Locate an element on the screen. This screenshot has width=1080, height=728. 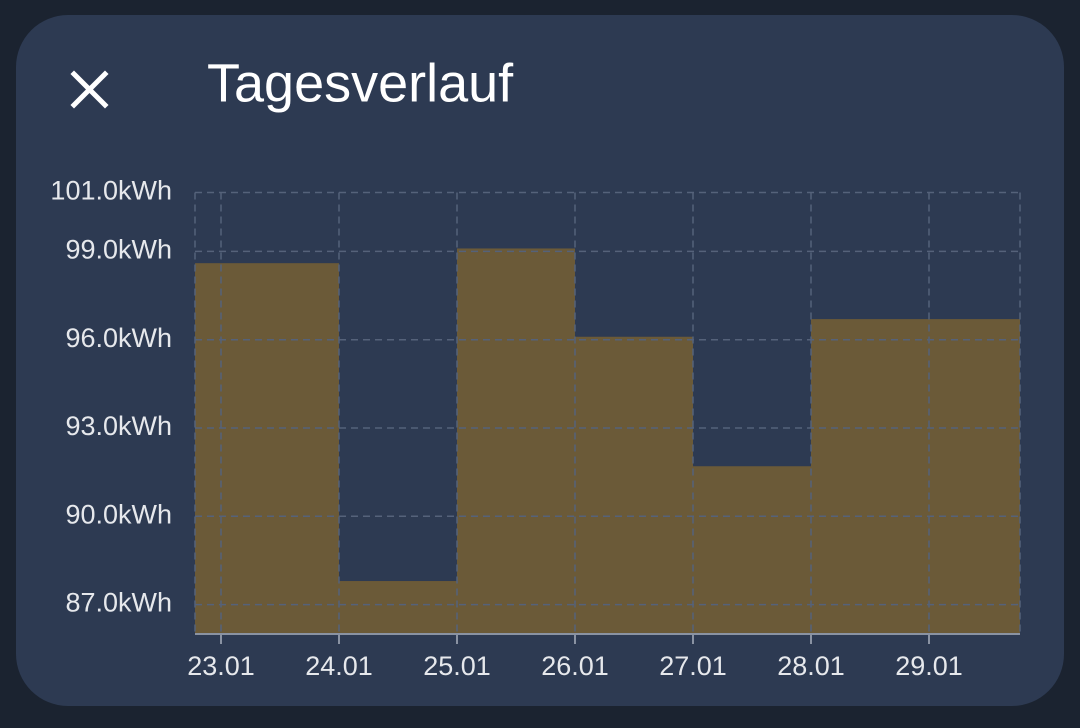
y-tick-label: 99.0kWh is located at coordinates (118, 250).